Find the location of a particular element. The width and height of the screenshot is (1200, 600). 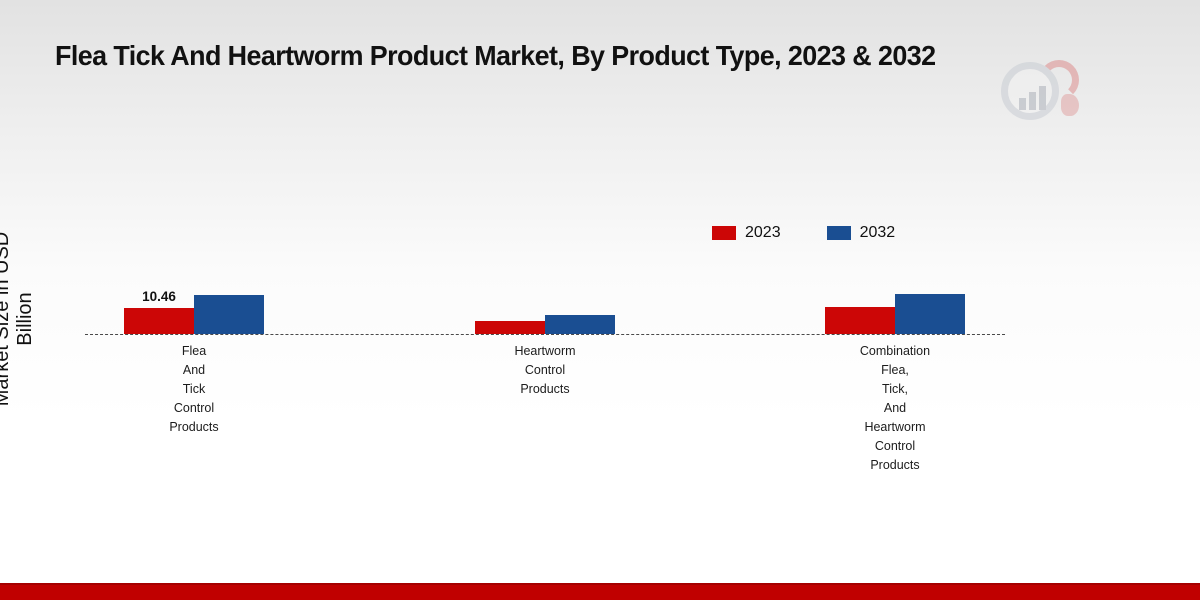

category-label-flea-tick: Flea And Tick Control Products is located at coordinates (194, 389).